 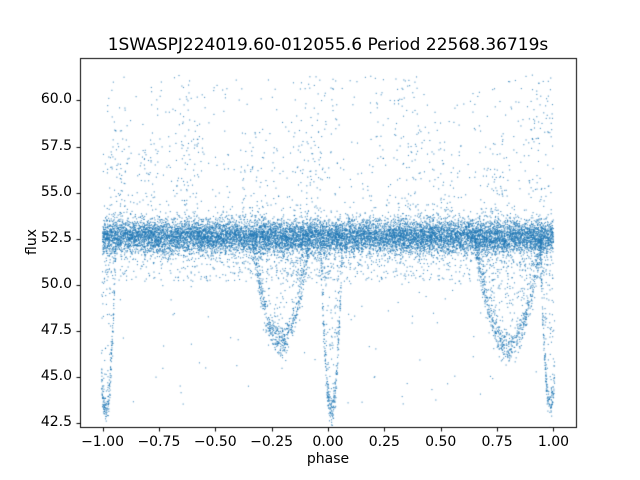 I want to click on y-tick-label: 42.5, so click(x=56, y=422).